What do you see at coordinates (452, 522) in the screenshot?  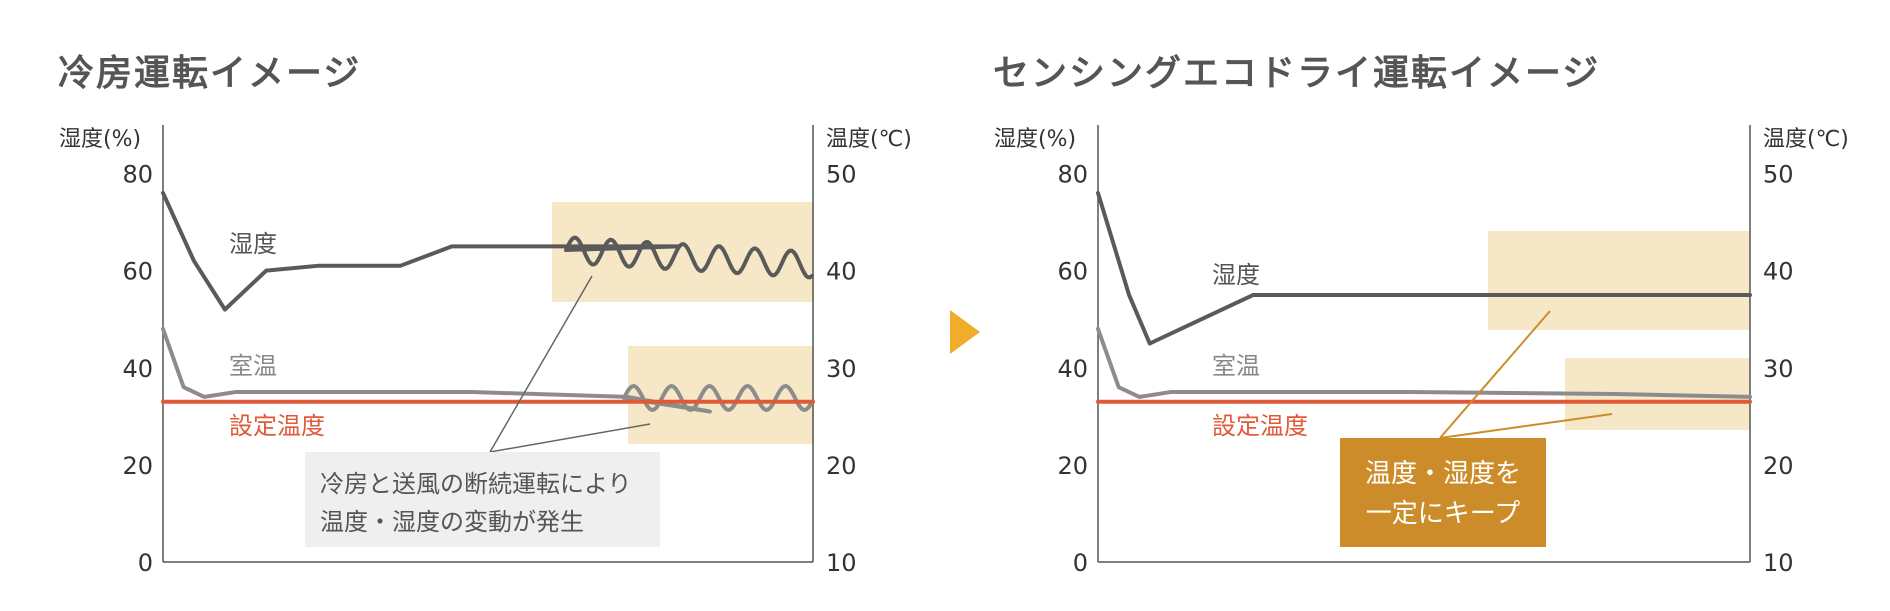 I see `annotation-line-2: 温度・湿度の変動が発生` at bounding box center [452, 522].